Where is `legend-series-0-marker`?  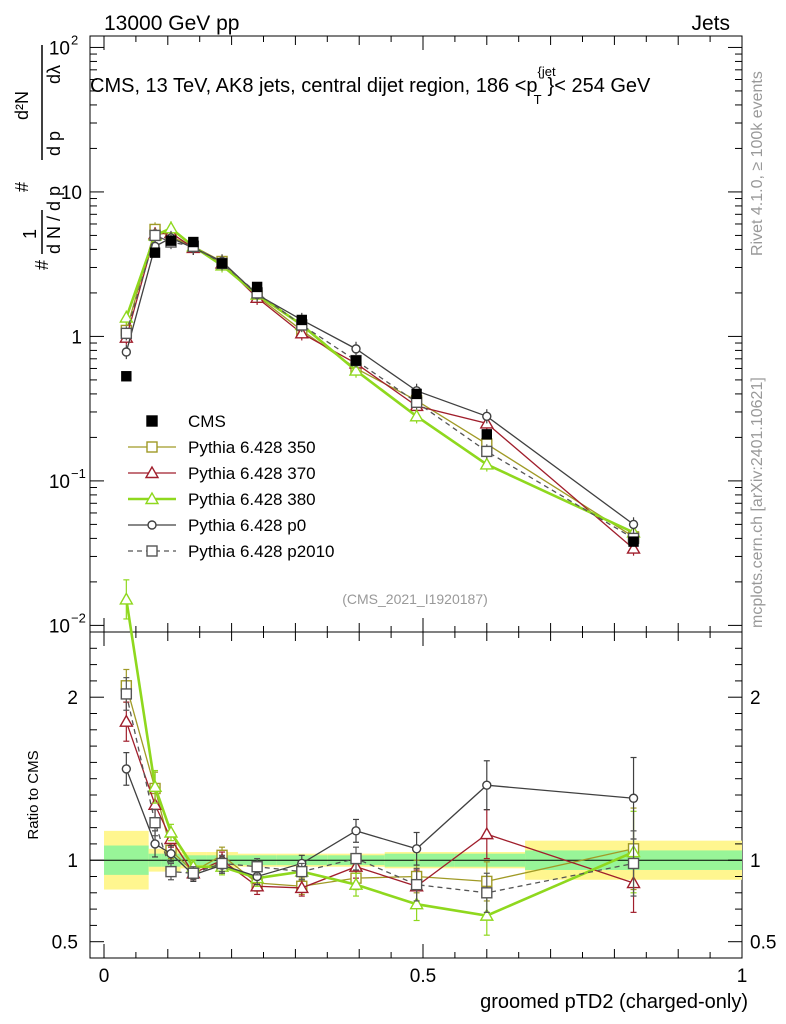 legend-series-0-marker is located at coordinates (152, 447).